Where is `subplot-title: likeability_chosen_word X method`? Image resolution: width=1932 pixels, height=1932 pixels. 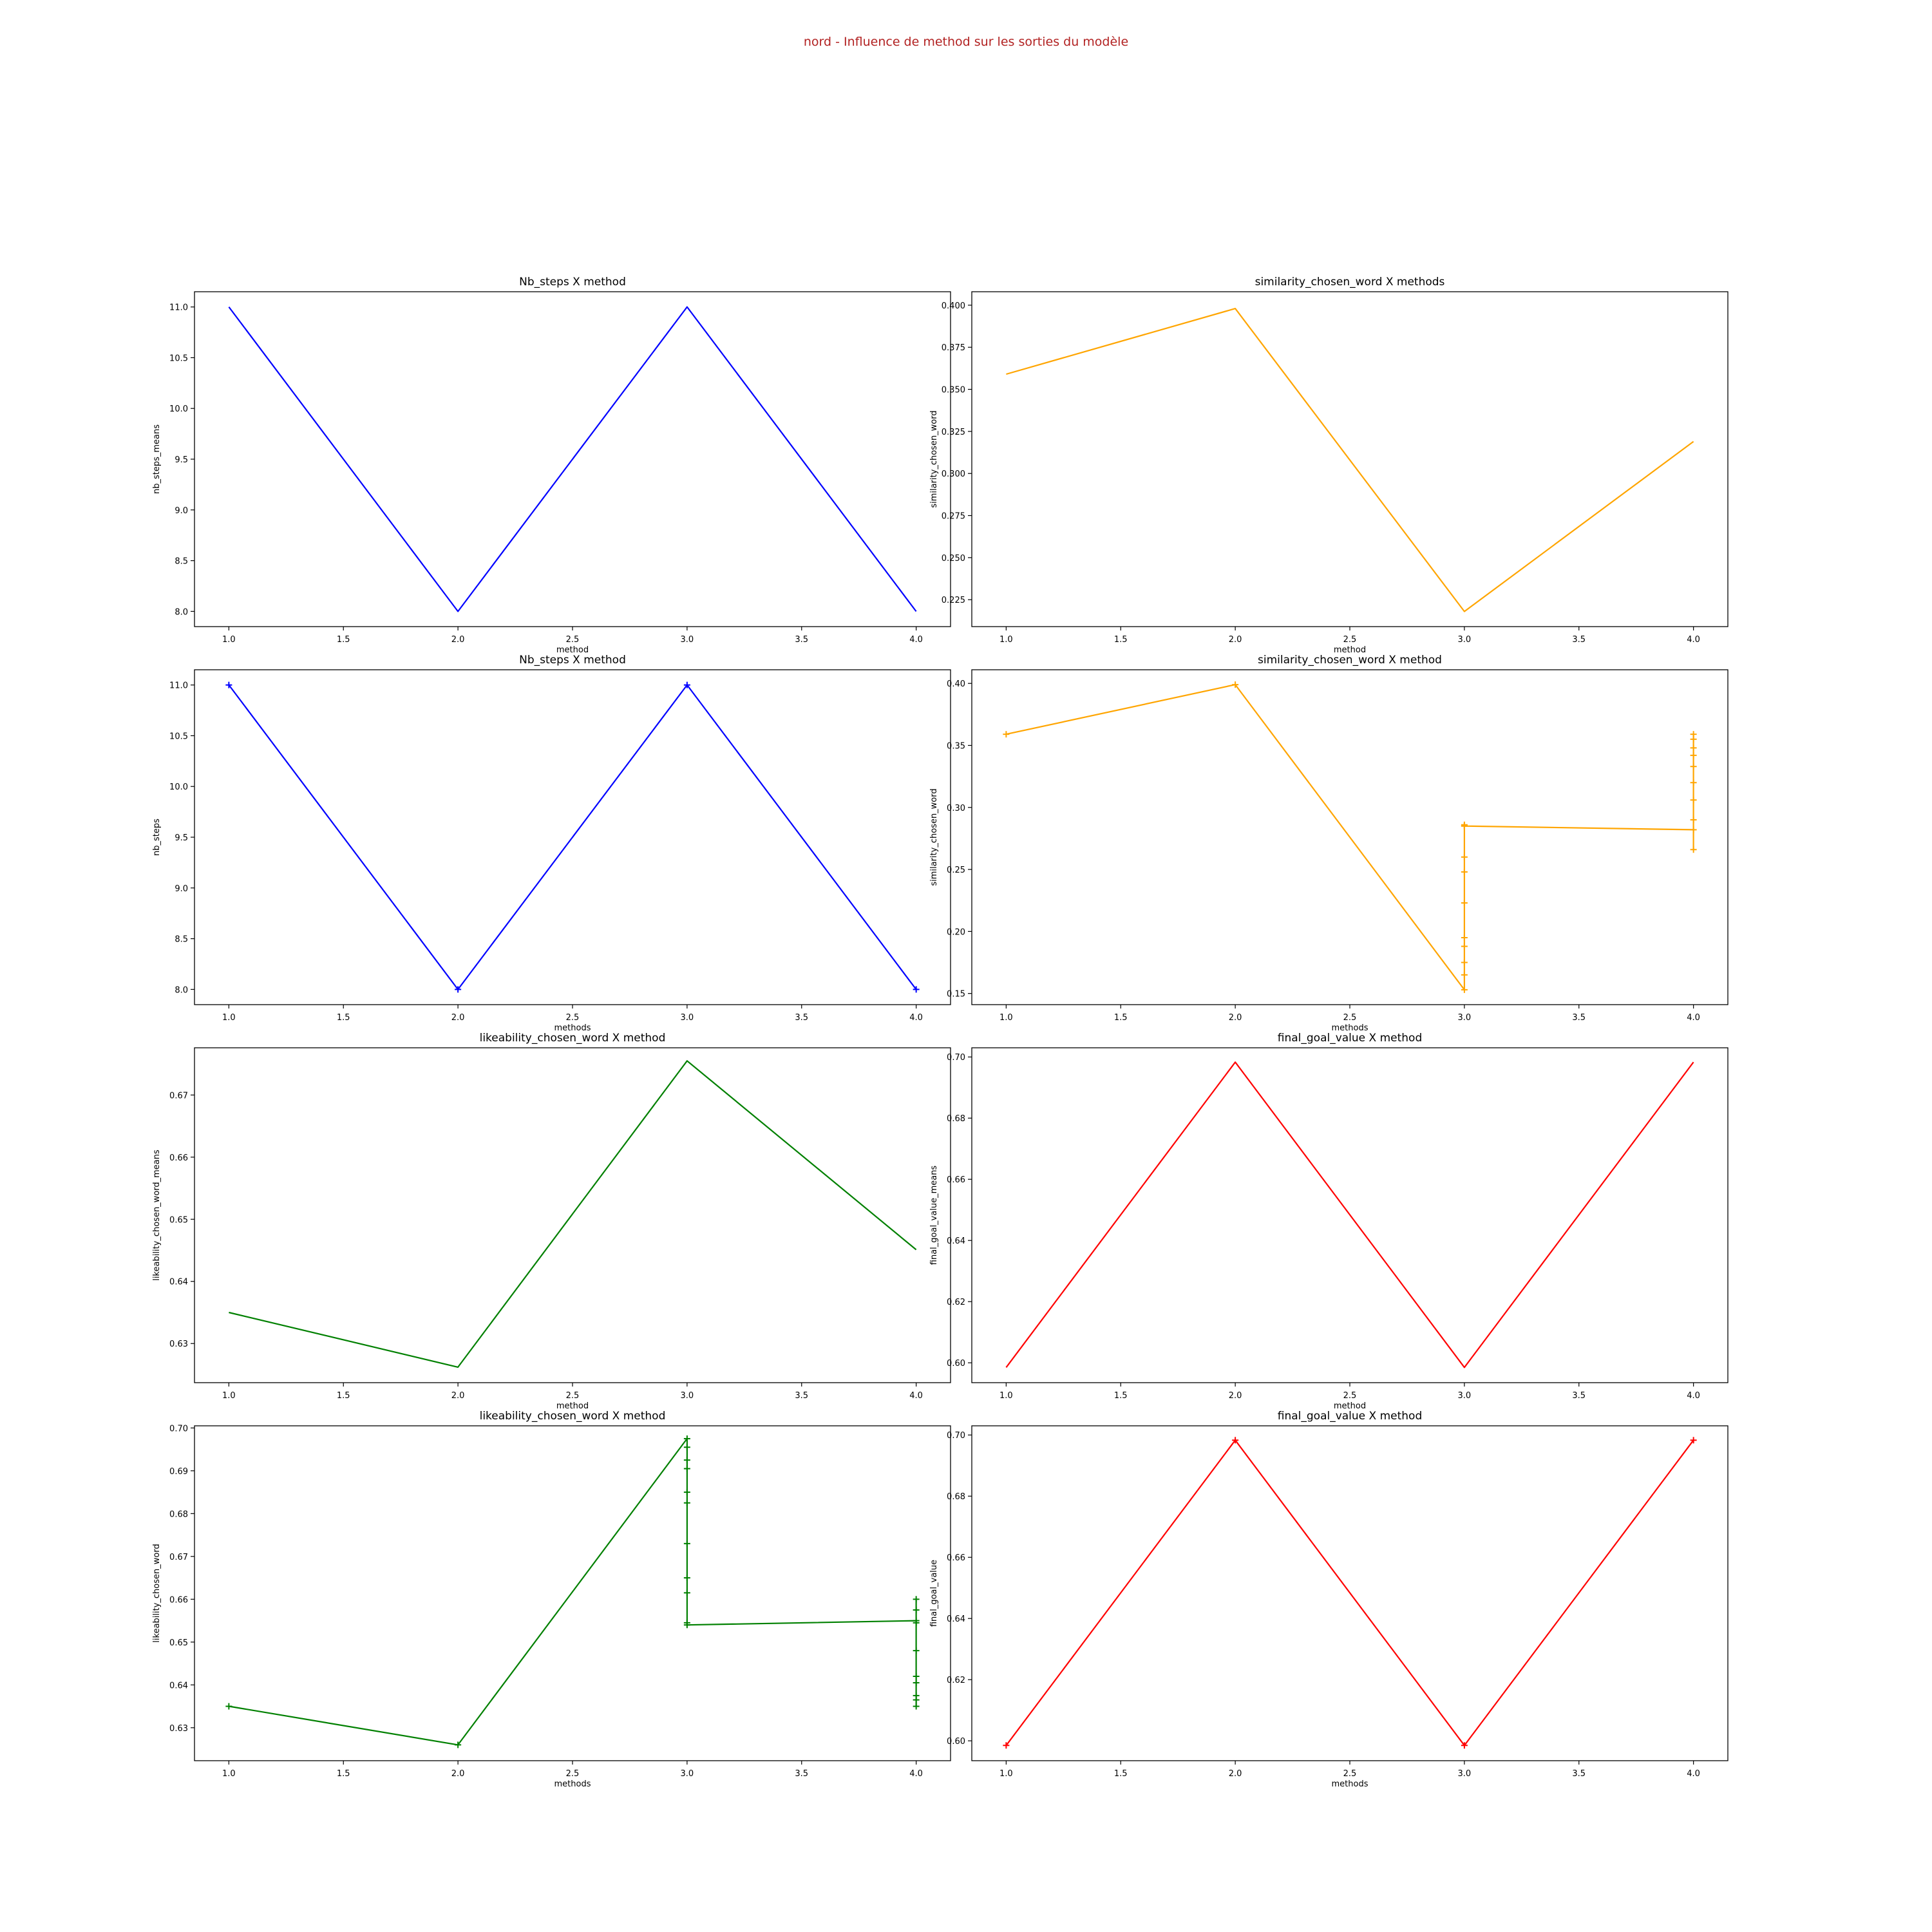 subplot-title: likeability_chosen_word X method is located at coordinates (573, 1416).